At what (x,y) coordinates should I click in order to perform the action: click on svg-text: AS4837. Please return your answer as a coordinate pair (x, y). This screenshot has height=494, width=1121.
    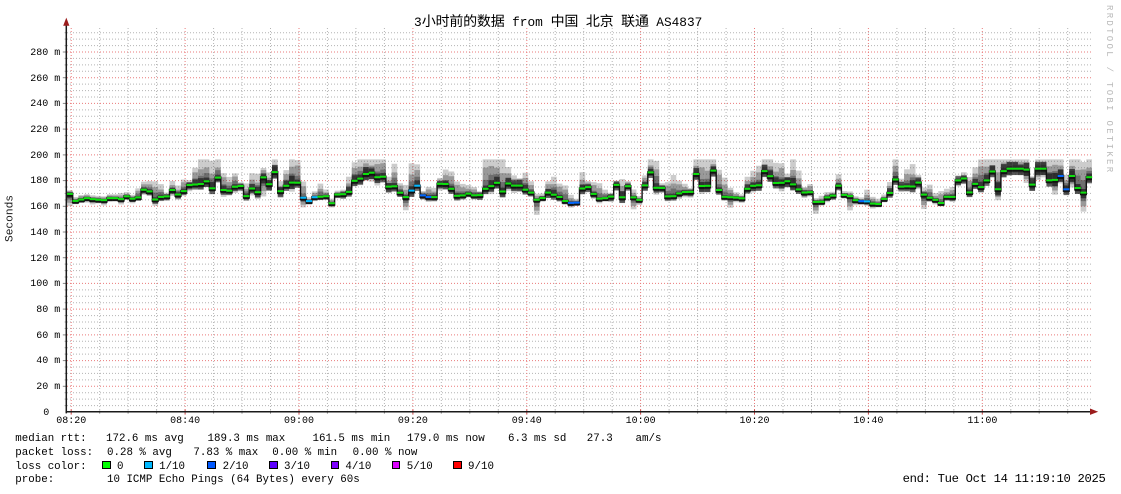
    Looking at the image, I should click on (680, 22).